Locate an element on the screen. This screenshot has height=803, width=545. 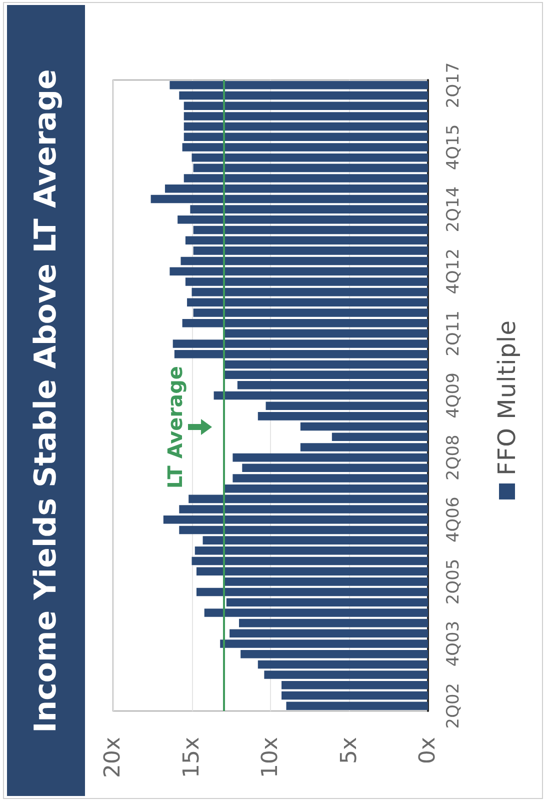
text: FFO Multiple is located at coordinates (507, 398).